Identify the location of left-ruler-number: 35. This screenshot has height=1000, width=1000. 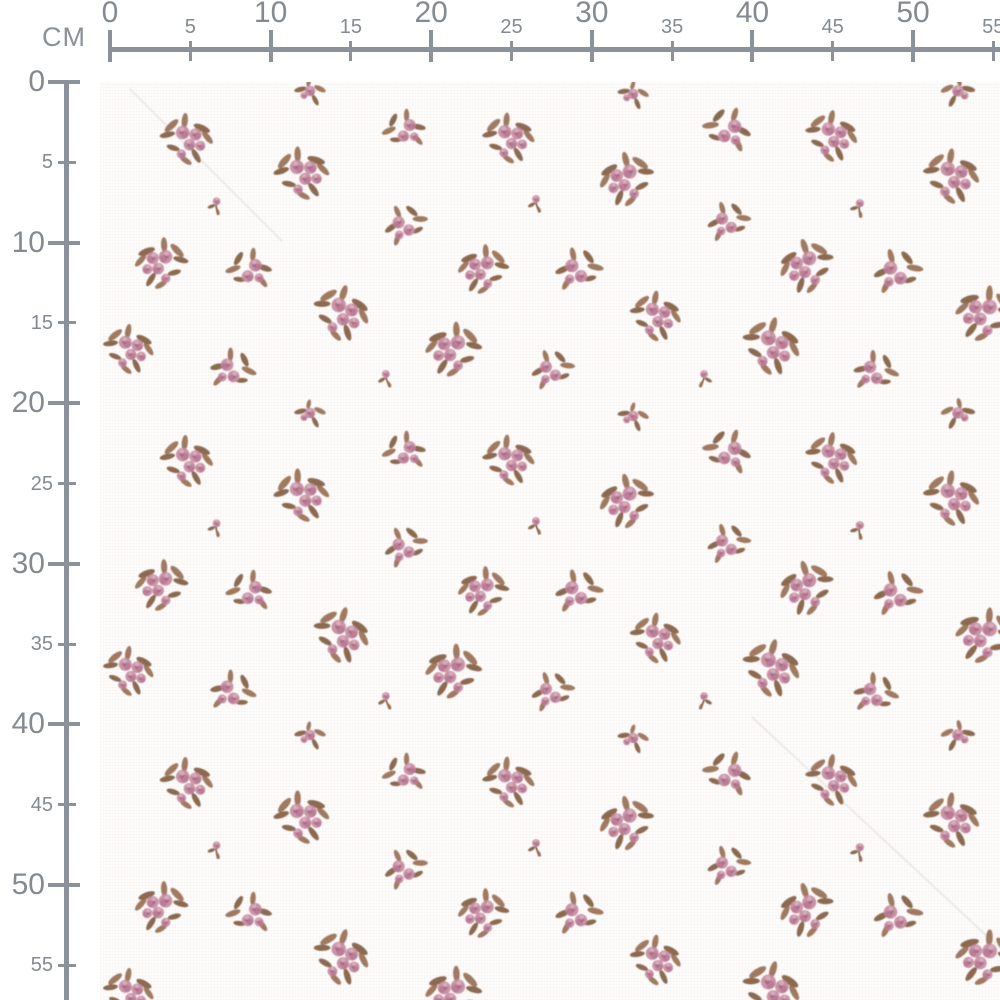
(41, 644).